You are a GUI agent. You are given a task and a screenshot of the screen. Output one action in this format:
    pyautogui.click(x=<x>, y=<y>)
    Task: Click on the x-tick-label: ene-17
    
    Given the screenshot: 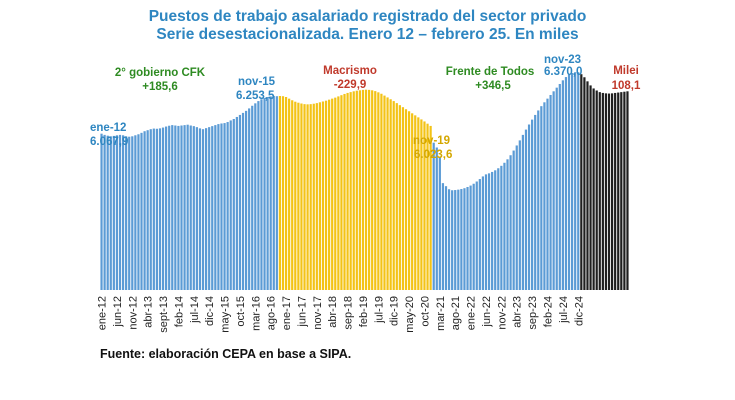 What is the action you would take?
    pyautogui.click(x=287, y=313)
    